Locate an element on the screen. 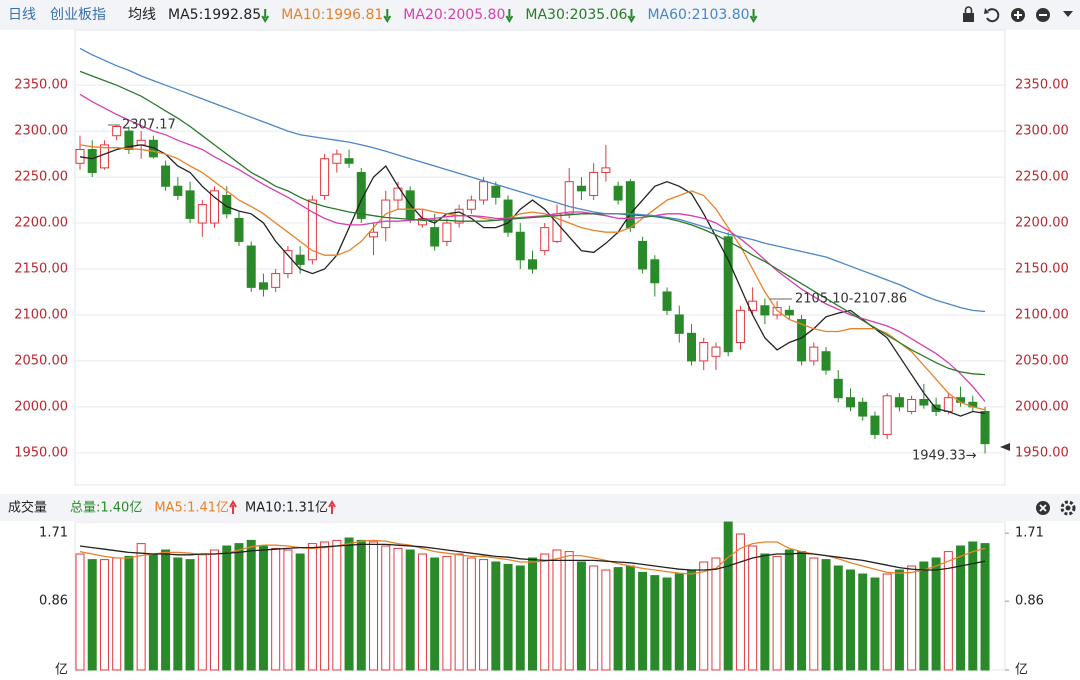 This screenshot has height=680, width=1080. undo-icon is located at coordinates (992, 15).